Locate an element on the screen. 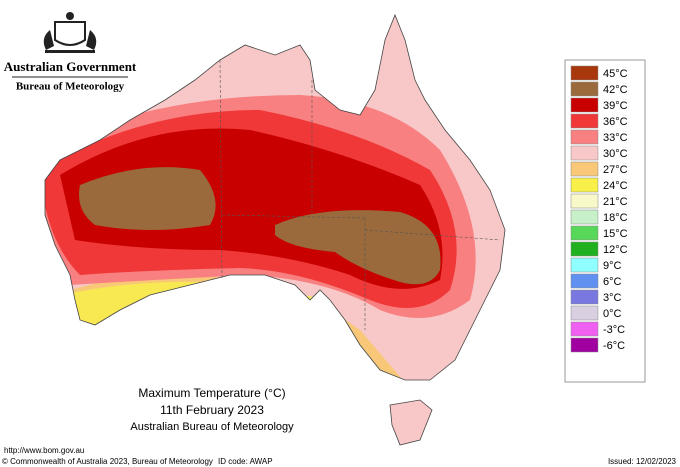  legend-label: 39°C is located at coordinates (615, 106).